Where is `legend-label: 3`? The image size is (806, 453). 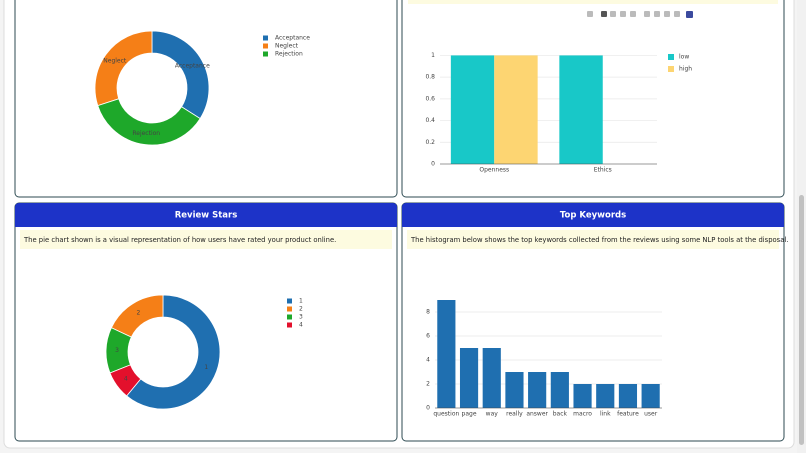
legend-label: 3 is located at coordinates (301, 317).